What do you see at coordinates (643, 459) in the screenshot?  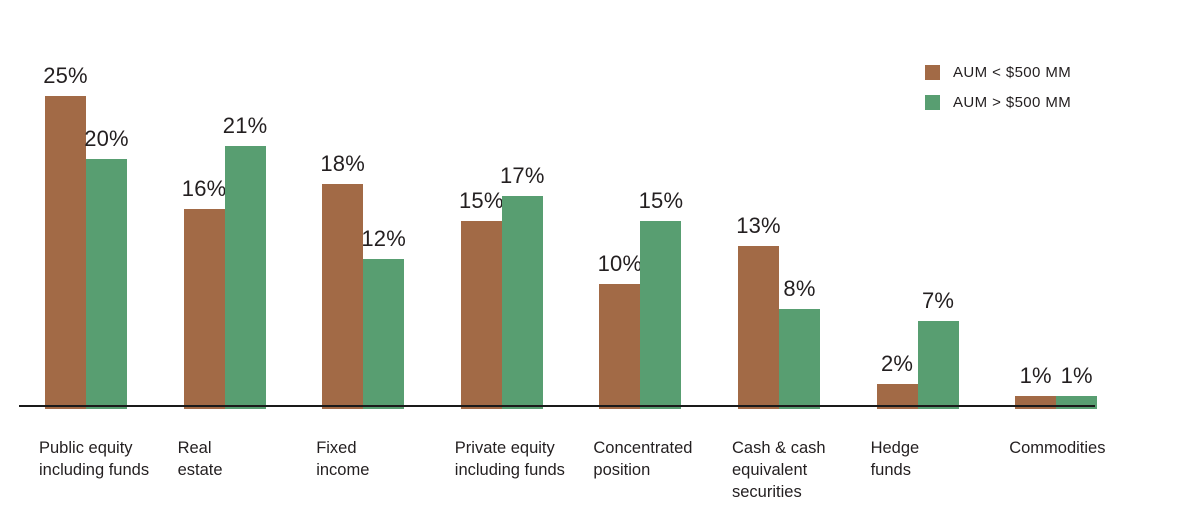 I see `category-label: Concentrated position` at bounding box center [643, 459].